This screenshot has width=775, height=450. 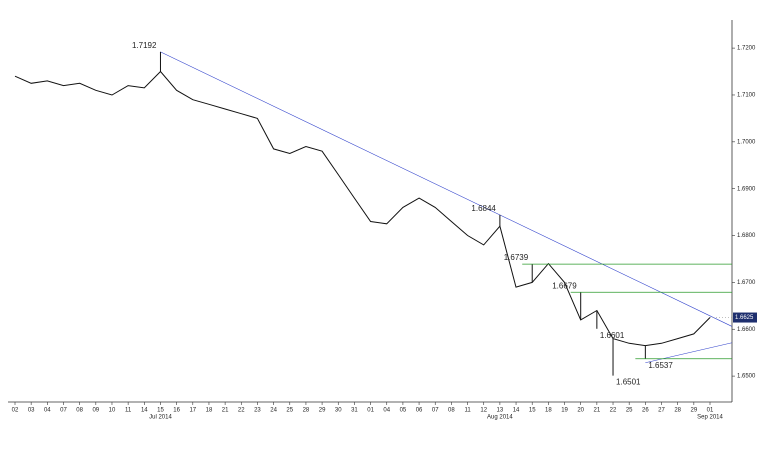 I want to click on annotation-label: 1.6537, so click(x=660, y=365).